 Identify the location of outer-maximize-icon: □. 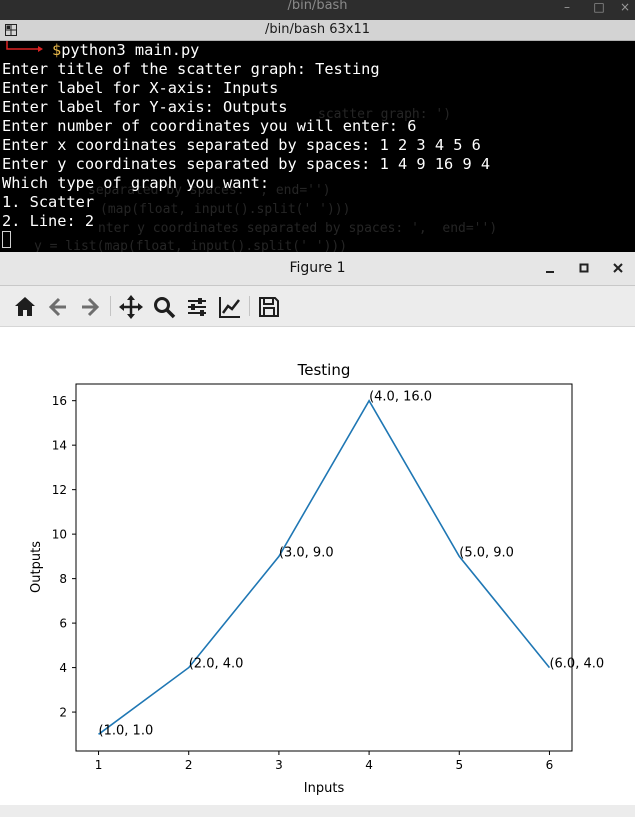
(599, 7).